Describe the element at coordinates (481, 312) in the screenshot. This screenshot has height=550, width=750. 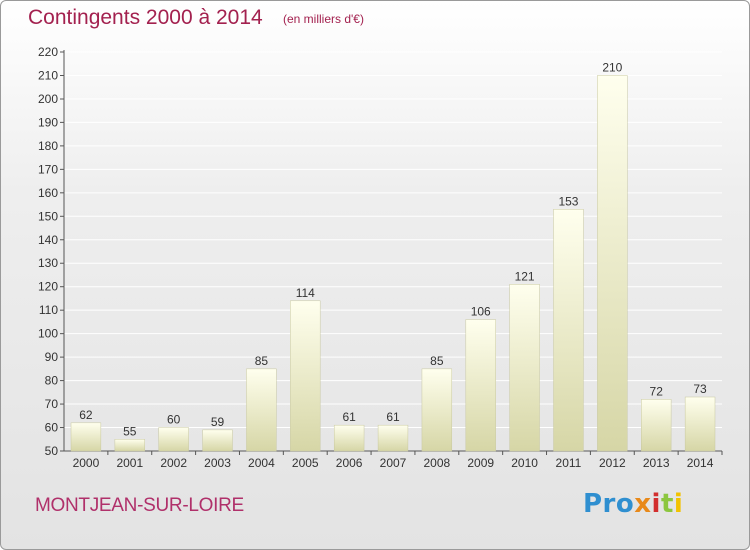
I see `data-label: 106` at that location.